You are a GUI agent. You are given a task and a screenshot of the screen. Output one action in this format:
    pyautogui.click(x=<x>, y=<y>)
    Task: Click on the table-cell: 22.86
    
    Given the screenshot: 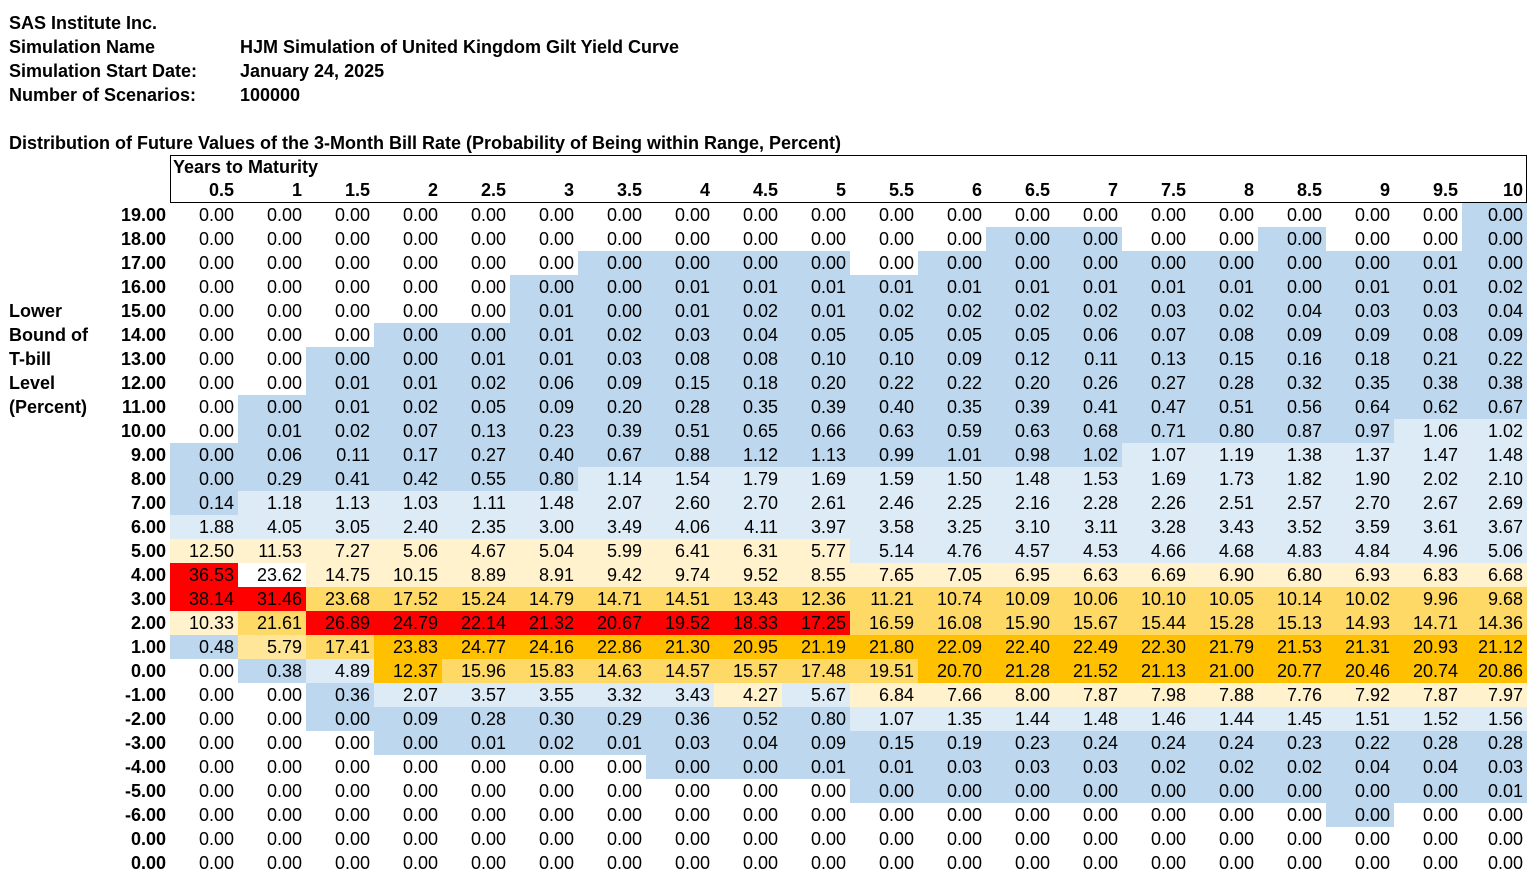 What is the action you would take?
    pyautogui.click(x=612, y=647)
    